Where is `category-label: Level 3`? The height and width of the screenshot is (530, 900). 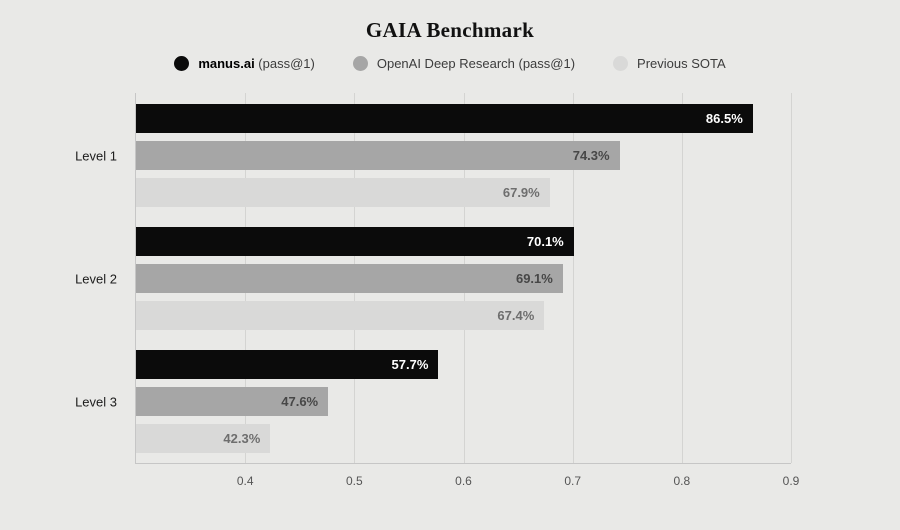
category-label: Level 3 is located at coordinates (96, 401).